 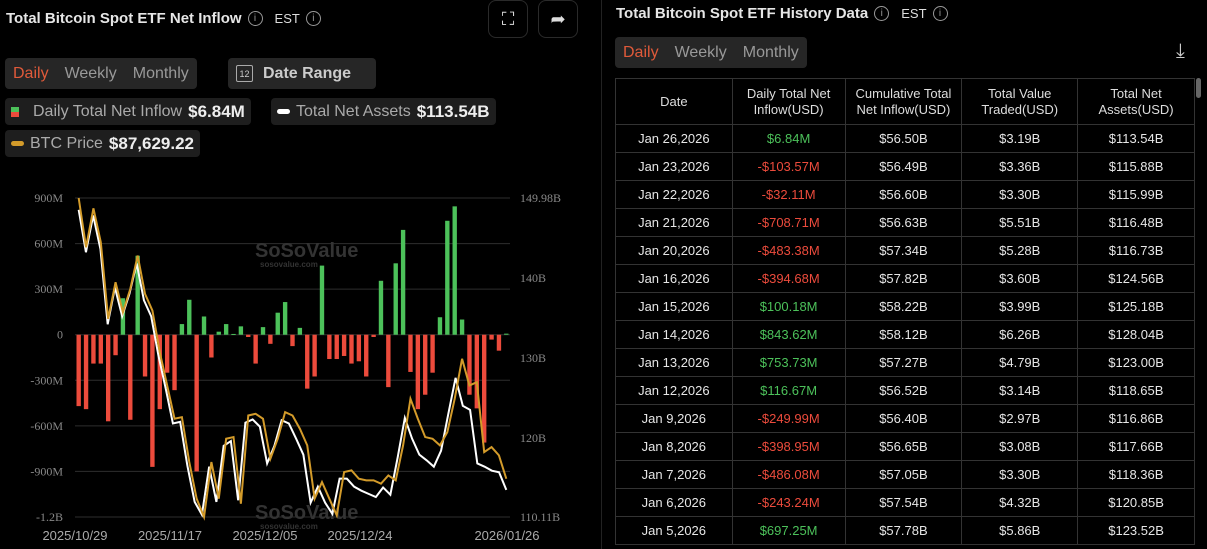 What do you see at coordinates (1020, 278) in the screenshot?
I see `value-traded-cell: $3.60B` at bounding box center [1020, 278].